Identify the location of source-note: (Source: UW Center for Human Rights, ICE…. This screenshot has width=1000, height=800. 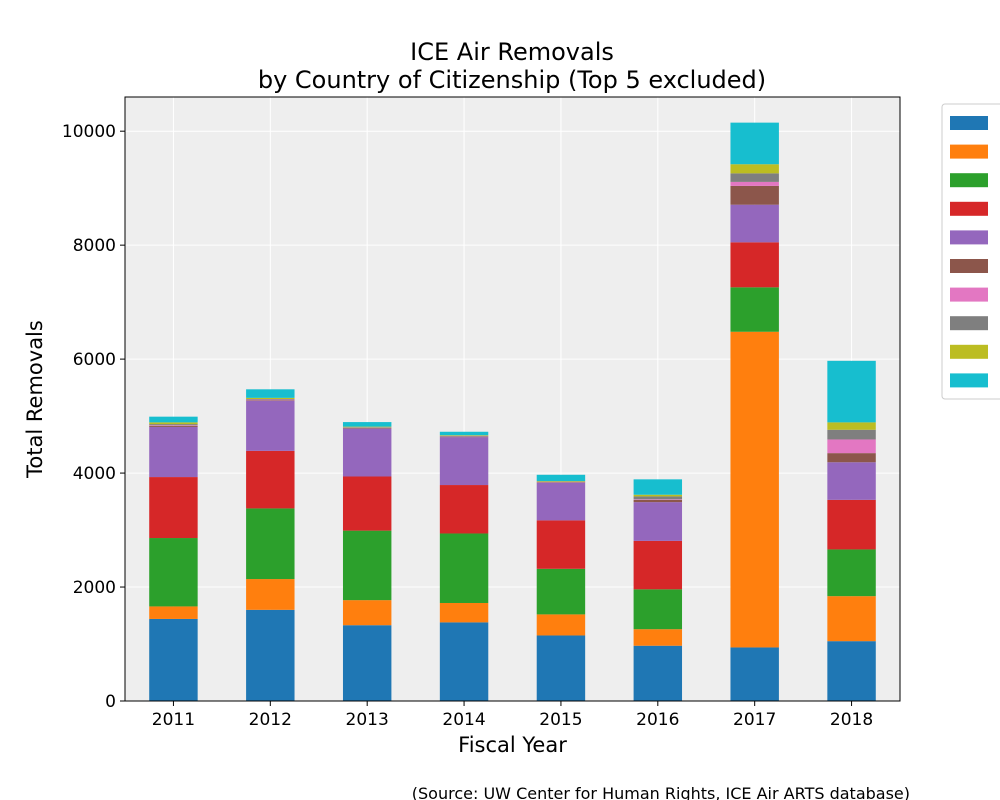
(661, 792).